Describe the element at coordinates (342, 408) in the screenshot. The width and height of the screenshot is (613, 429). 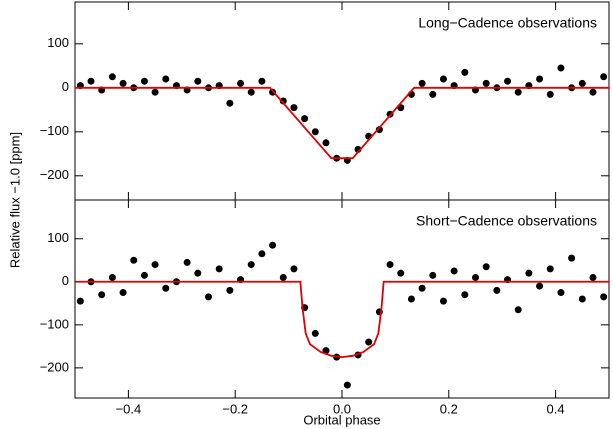
I see `x-tick-label: 0.0` at that location.